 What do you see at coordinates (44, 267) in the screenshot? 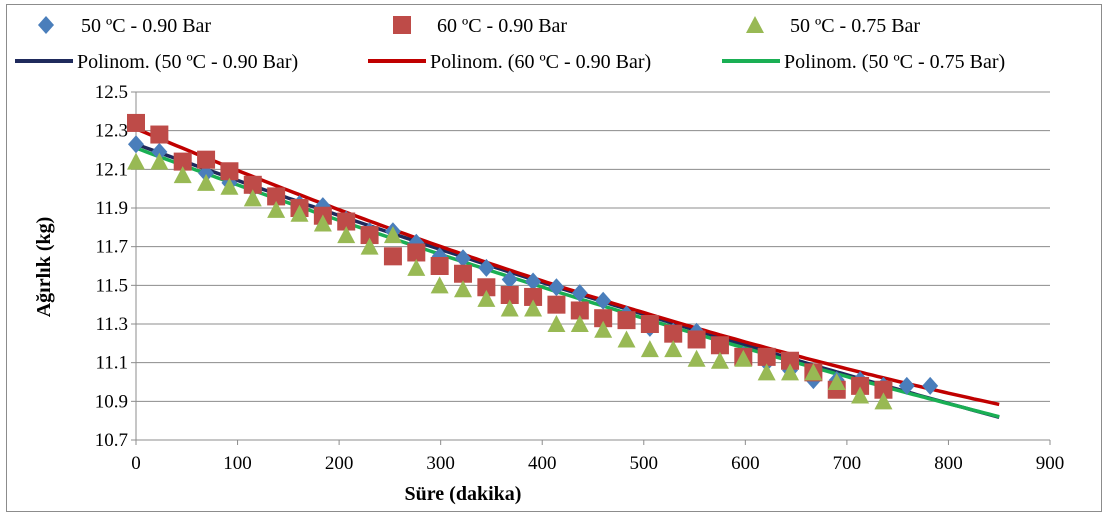
I see `y-axis-title: Ağırlık (kg)` at bounding box center [44, 267].